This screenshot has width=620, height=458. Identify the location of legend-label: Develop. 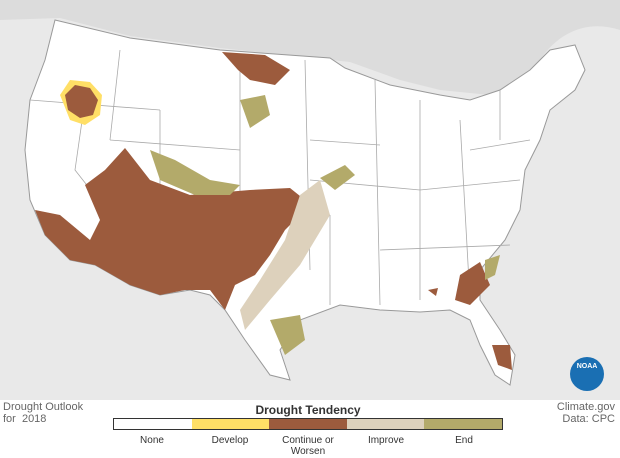
(230, 440).